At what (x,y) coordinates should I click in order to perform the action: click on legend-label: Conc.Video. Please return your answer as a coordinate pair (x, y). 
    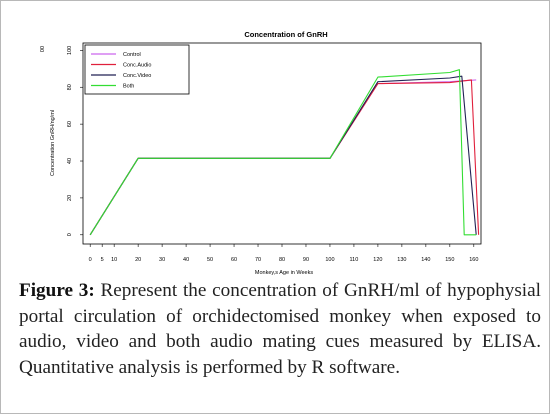
    Looking at the image, I should click on (137, 76).